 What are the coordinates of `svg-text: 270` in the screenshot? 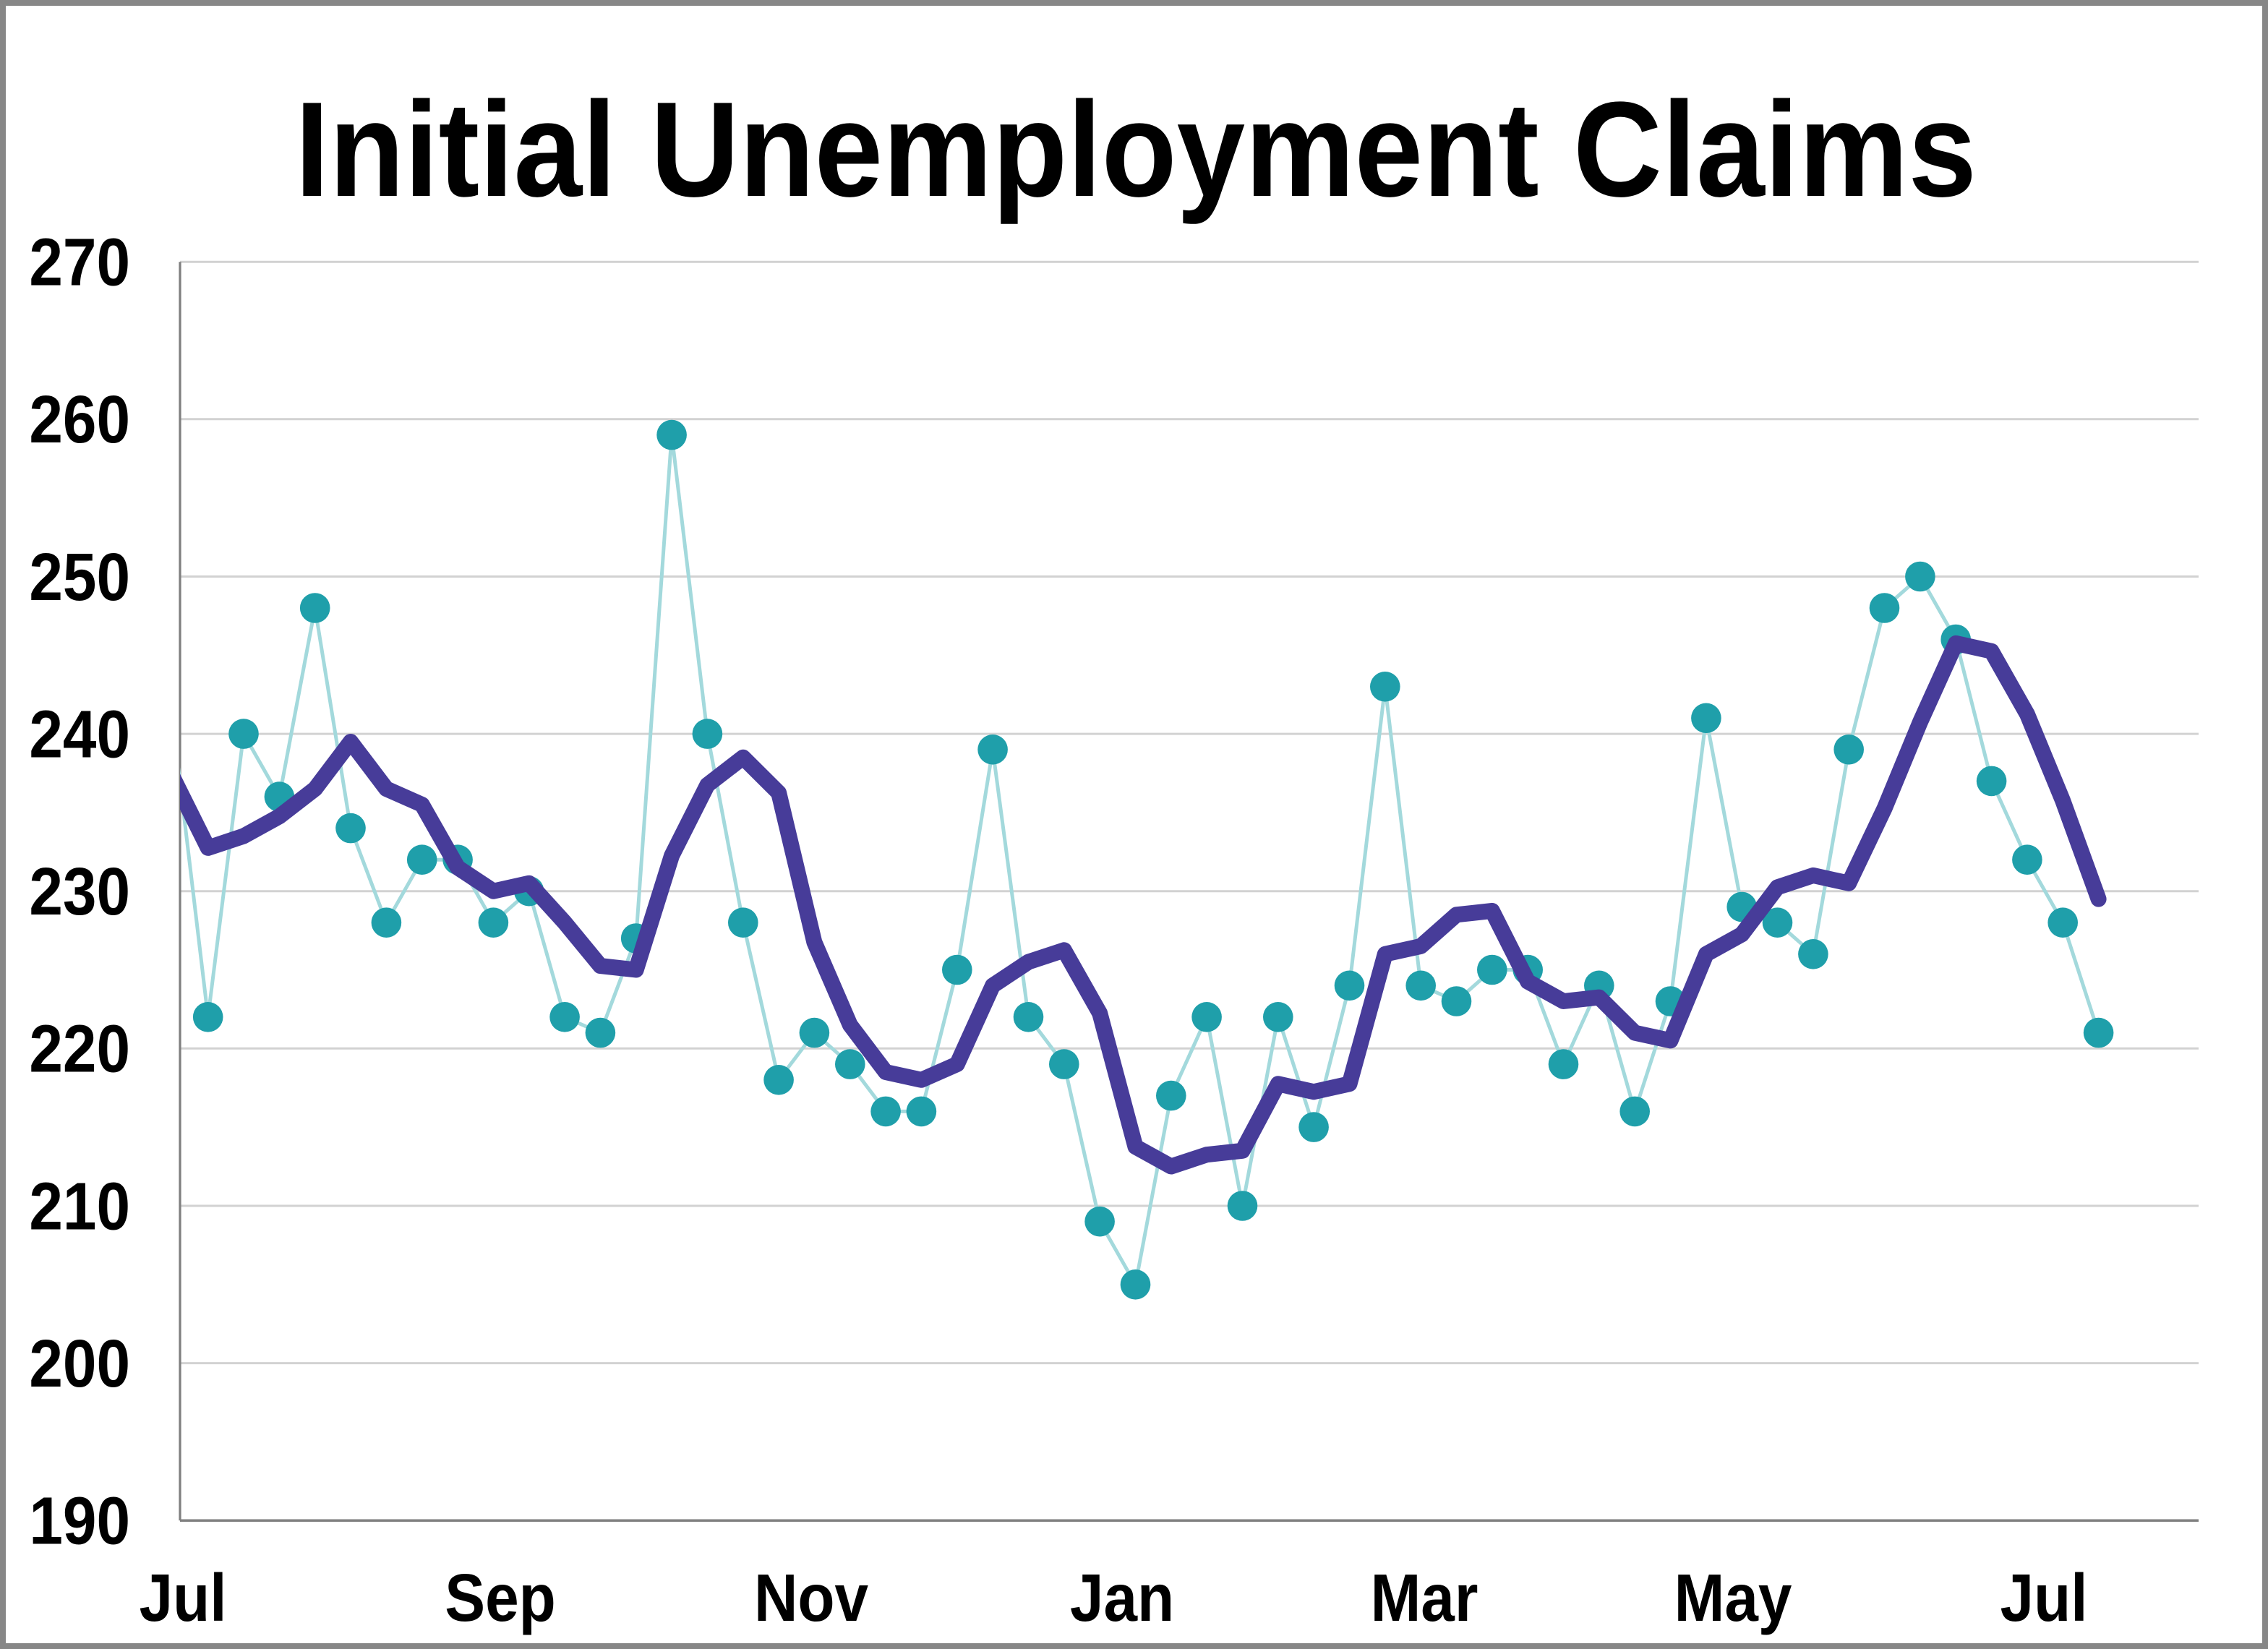 It's located at (79, 262).